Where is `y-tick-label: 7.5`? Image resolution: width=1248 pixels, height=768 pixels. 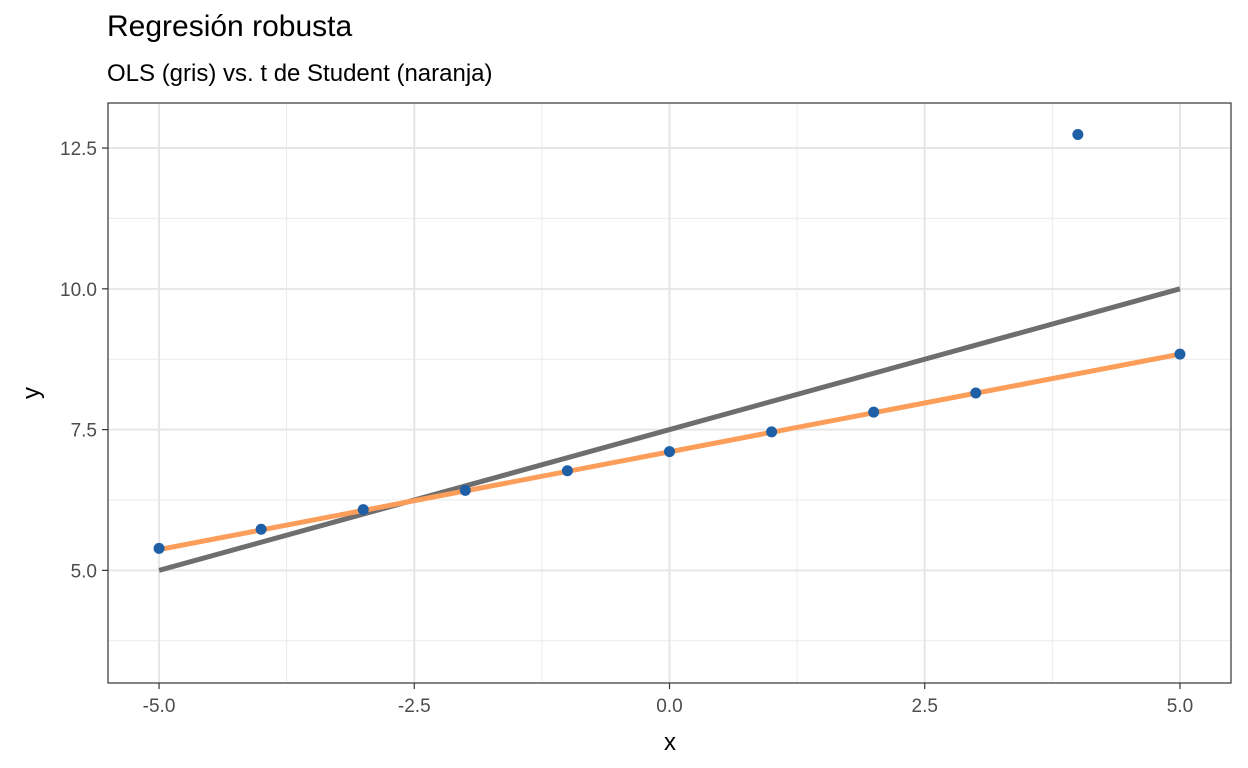 y-tick-label: 7.5 is located at coordinates (84, 431).